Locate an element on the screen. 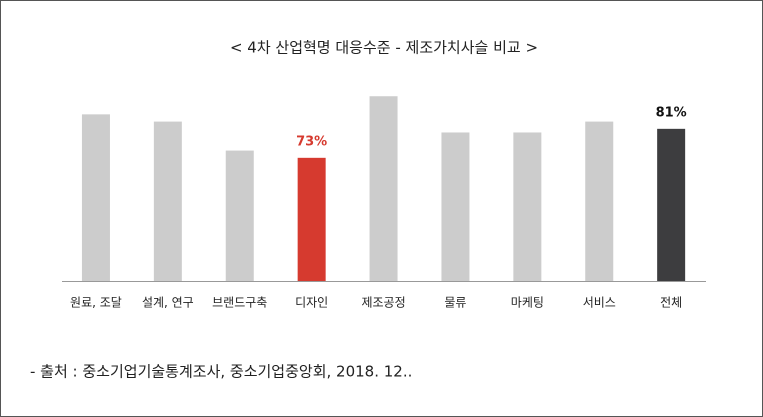 This screenshot has height=417, width=763. value-label: 73% is located at coordinates (311, 141).